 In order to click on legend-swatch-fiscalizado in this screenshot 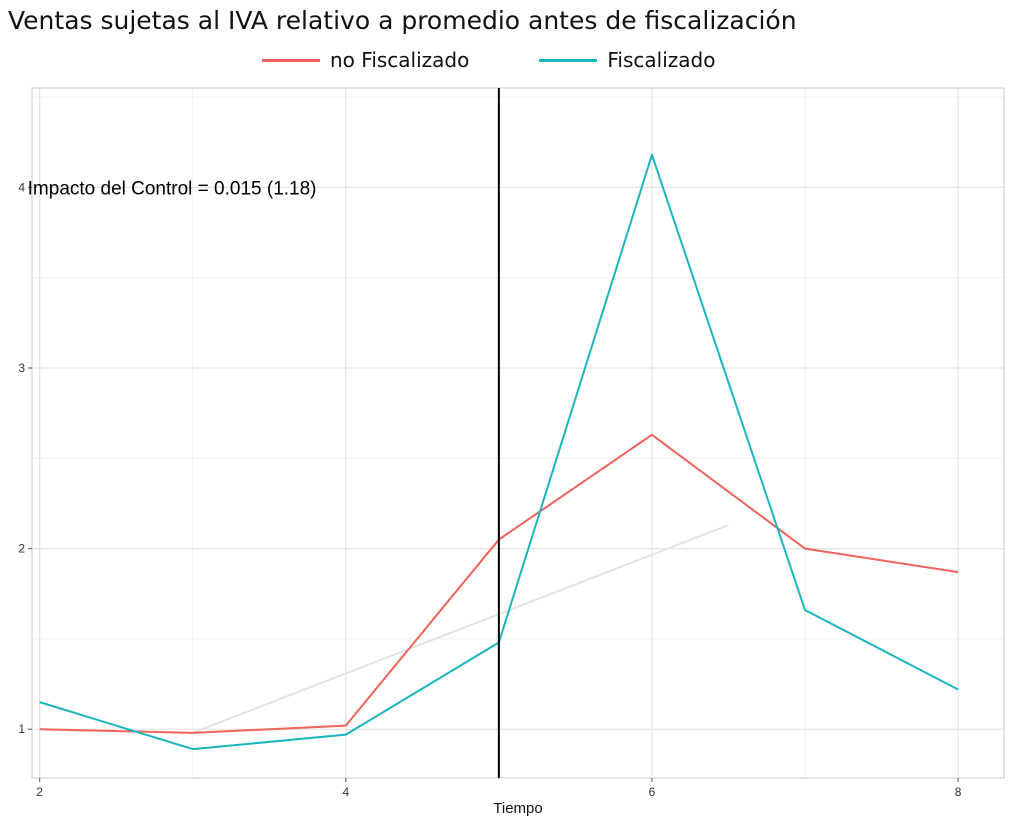, I will do `click(568, 60)`.